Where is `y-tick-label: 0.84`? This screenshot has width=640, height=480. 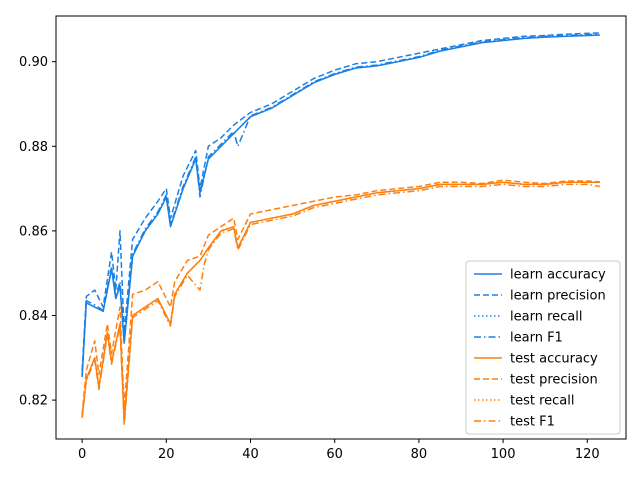 y-tick-label: 0.84 is located at coordinates (33, 316).